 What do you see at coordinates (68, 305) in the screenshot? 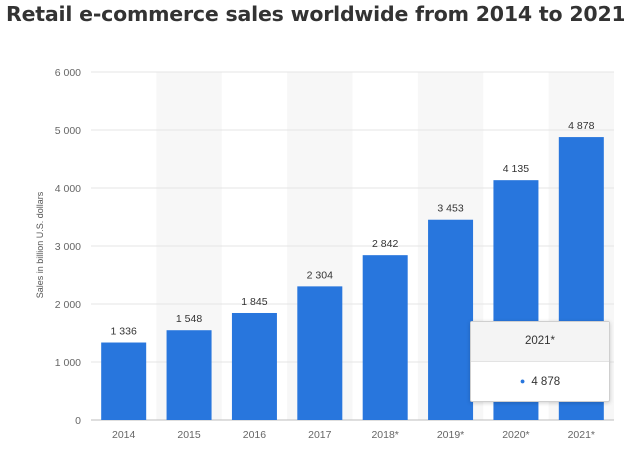
I see `y-tick-label: 2 000` at bounding box center [68, 305].